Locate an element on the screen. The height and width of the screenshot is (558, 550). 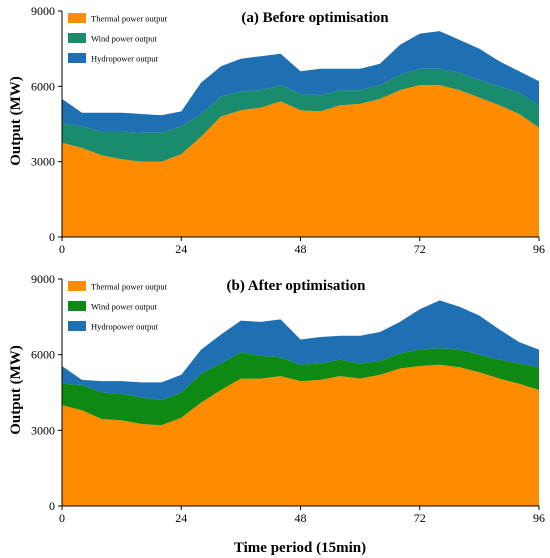
y-axis-label-b: Output (MW) is located at coordinates (16, 390).